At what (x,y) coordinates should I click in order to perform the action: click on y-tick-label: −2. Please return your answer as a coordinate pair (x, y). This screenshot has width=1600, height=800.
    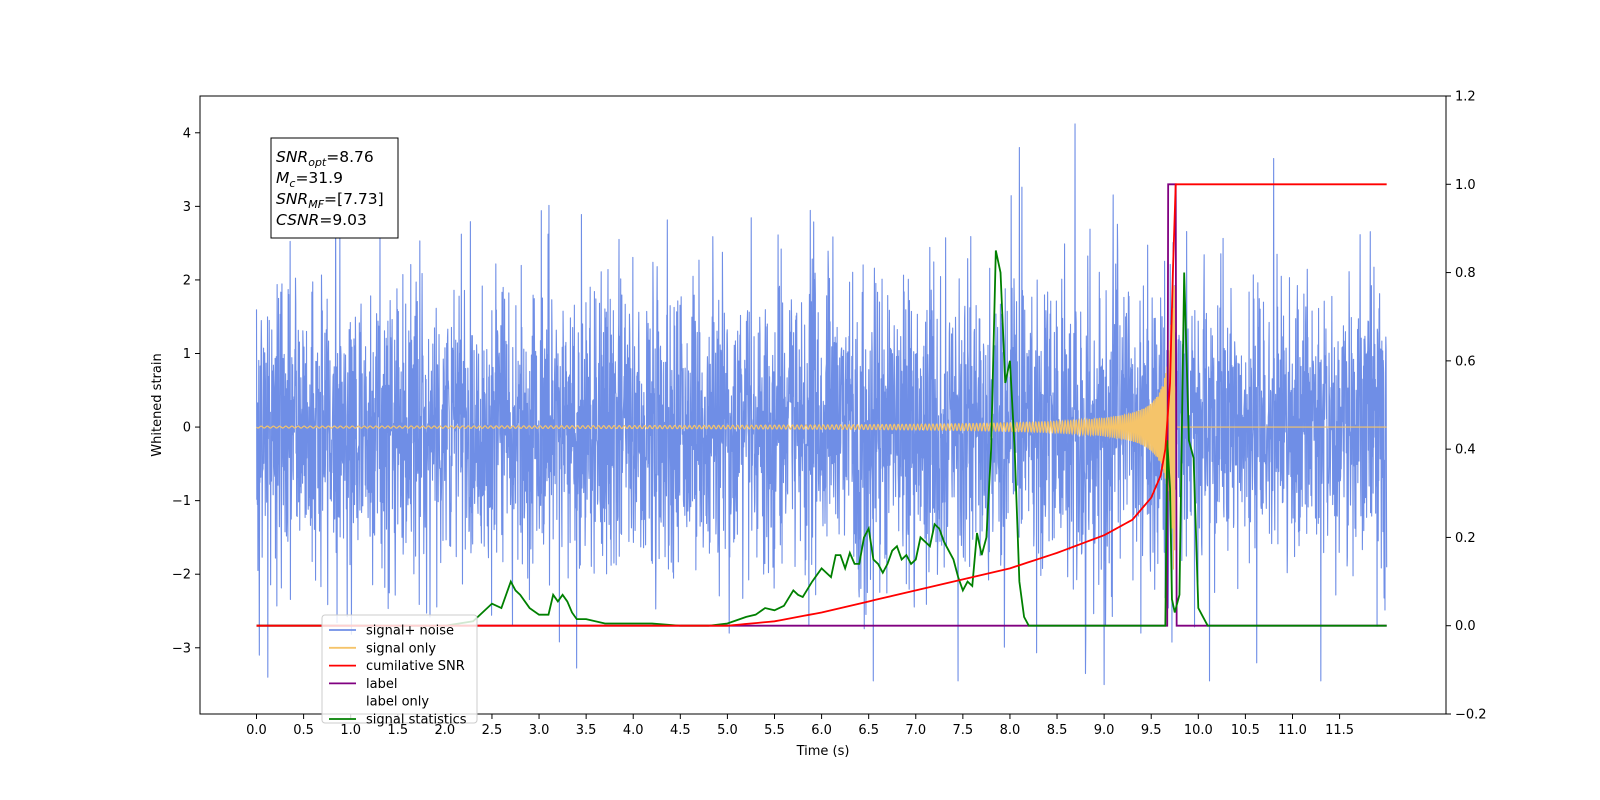
    Looking at the image, I should click on (181, 575).